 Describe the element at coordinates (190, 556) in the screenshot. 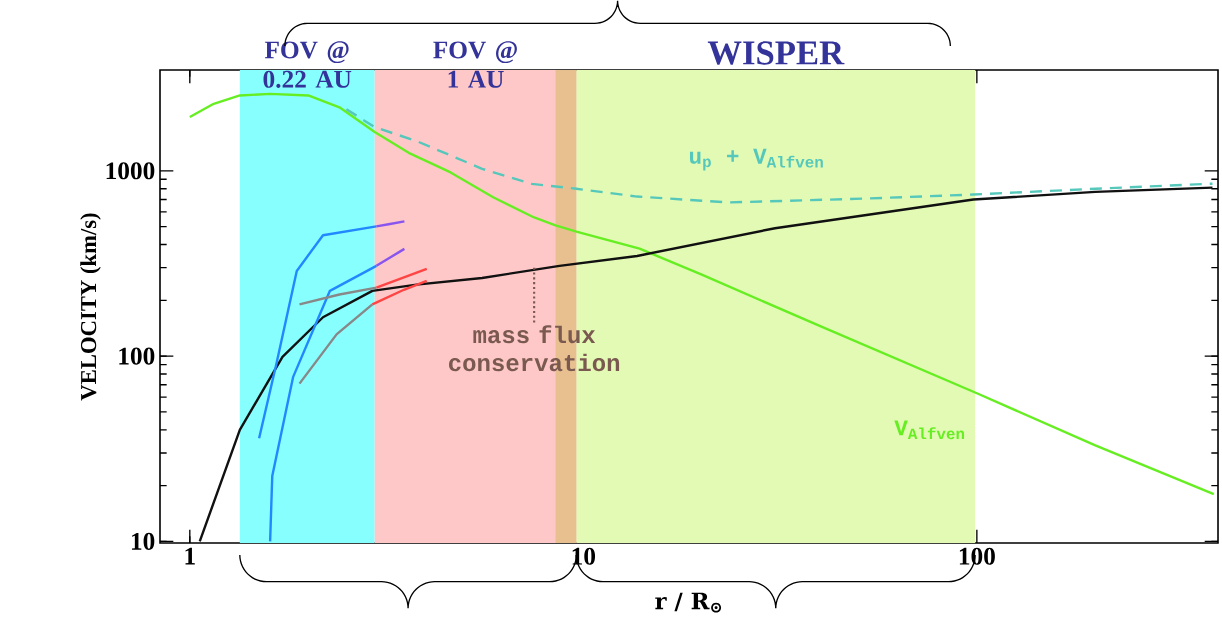

I see `x-tick-label: 1` at that location.